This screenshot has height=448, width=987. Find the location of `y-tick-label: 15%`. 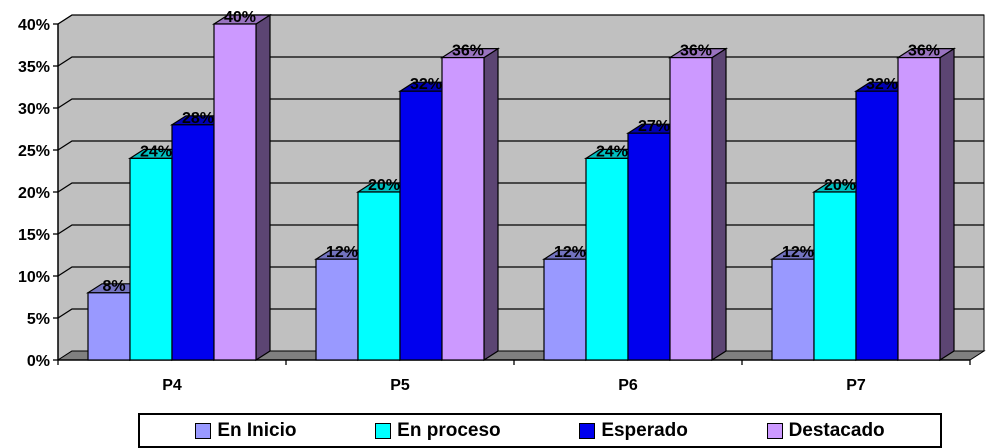

y-tick-label: 15% is located at coordinates (34, 235).